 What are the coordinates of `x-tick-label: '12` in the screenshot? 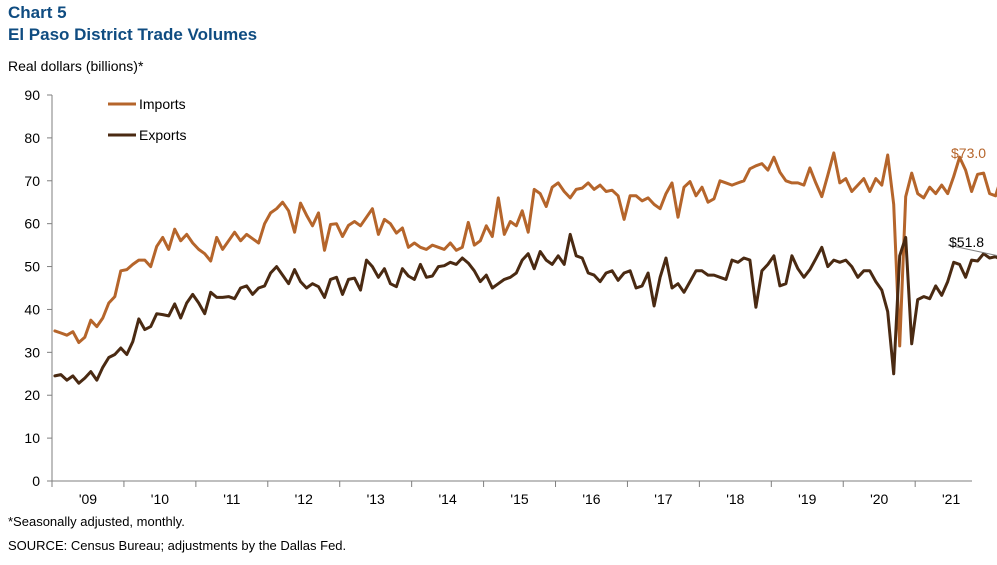 It's located at (304, 499).